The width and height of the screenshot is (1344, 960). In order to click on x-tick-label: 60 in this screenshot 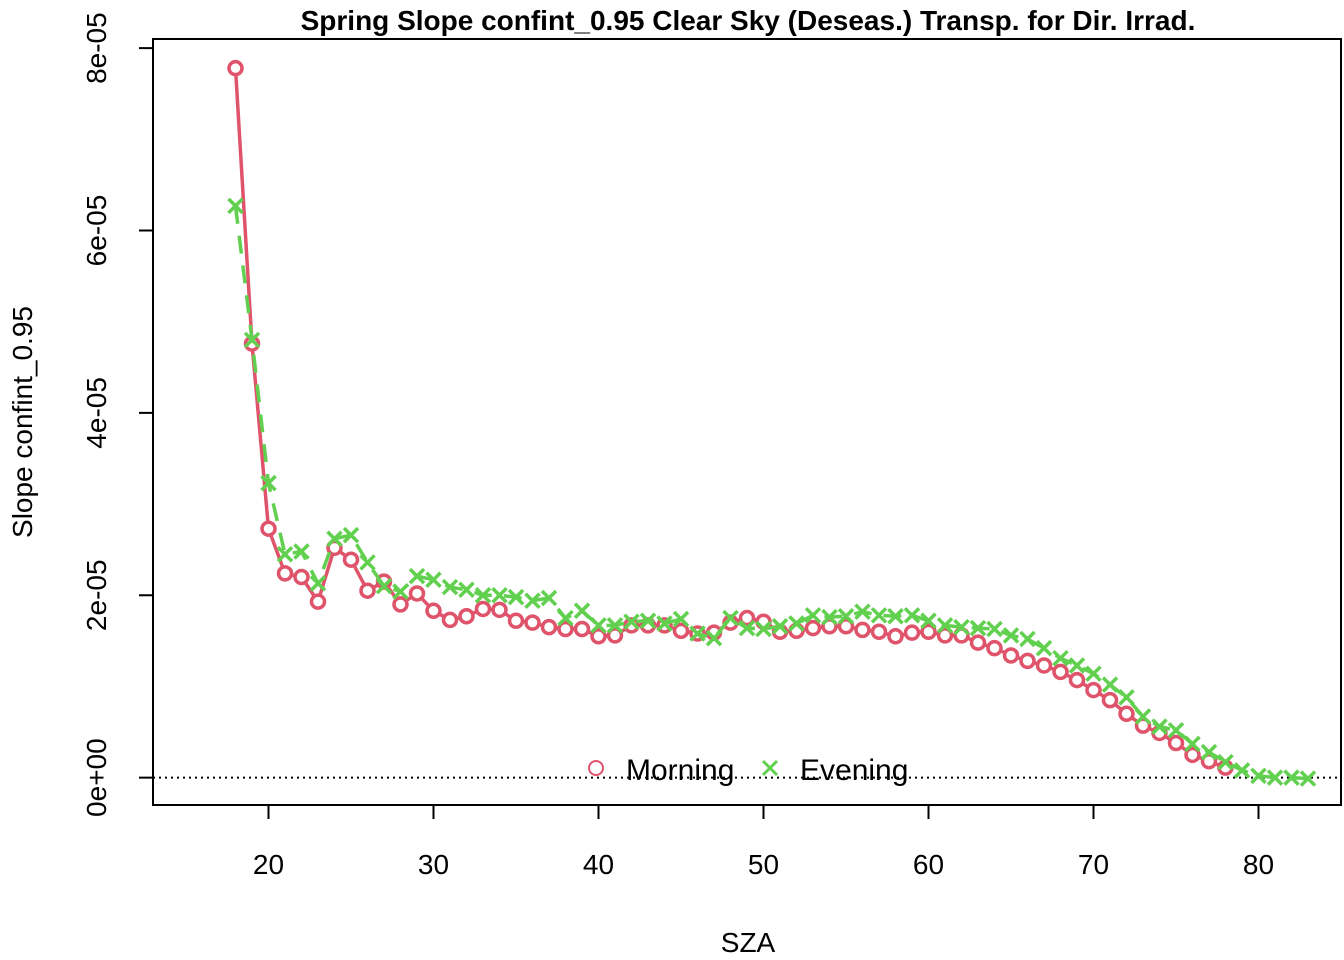, I will do `click(928, 864)`.